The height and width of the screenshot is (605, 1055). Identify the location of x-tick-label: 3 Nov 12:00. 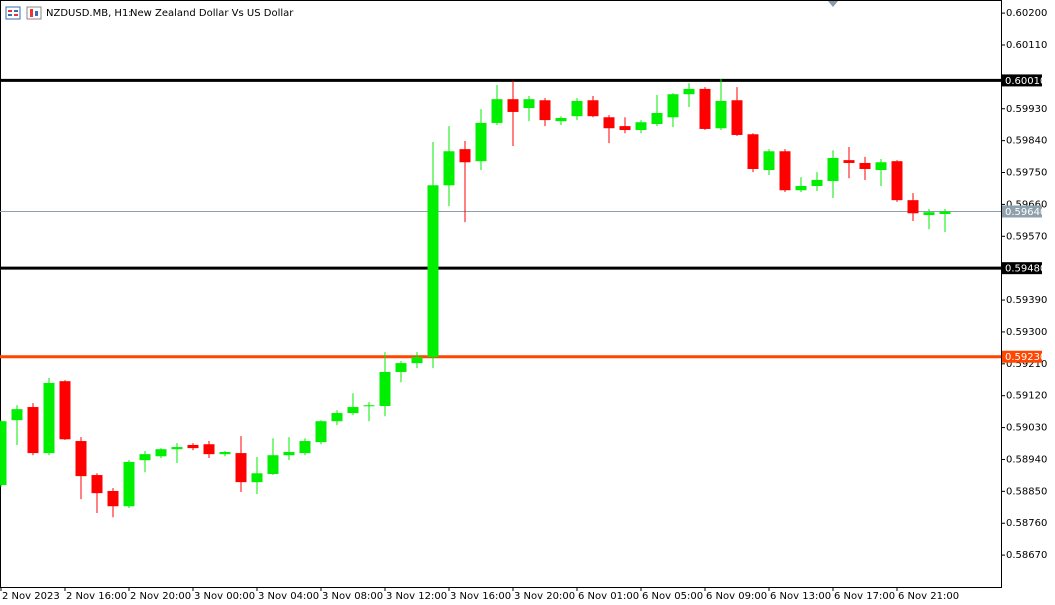
(416, 596).